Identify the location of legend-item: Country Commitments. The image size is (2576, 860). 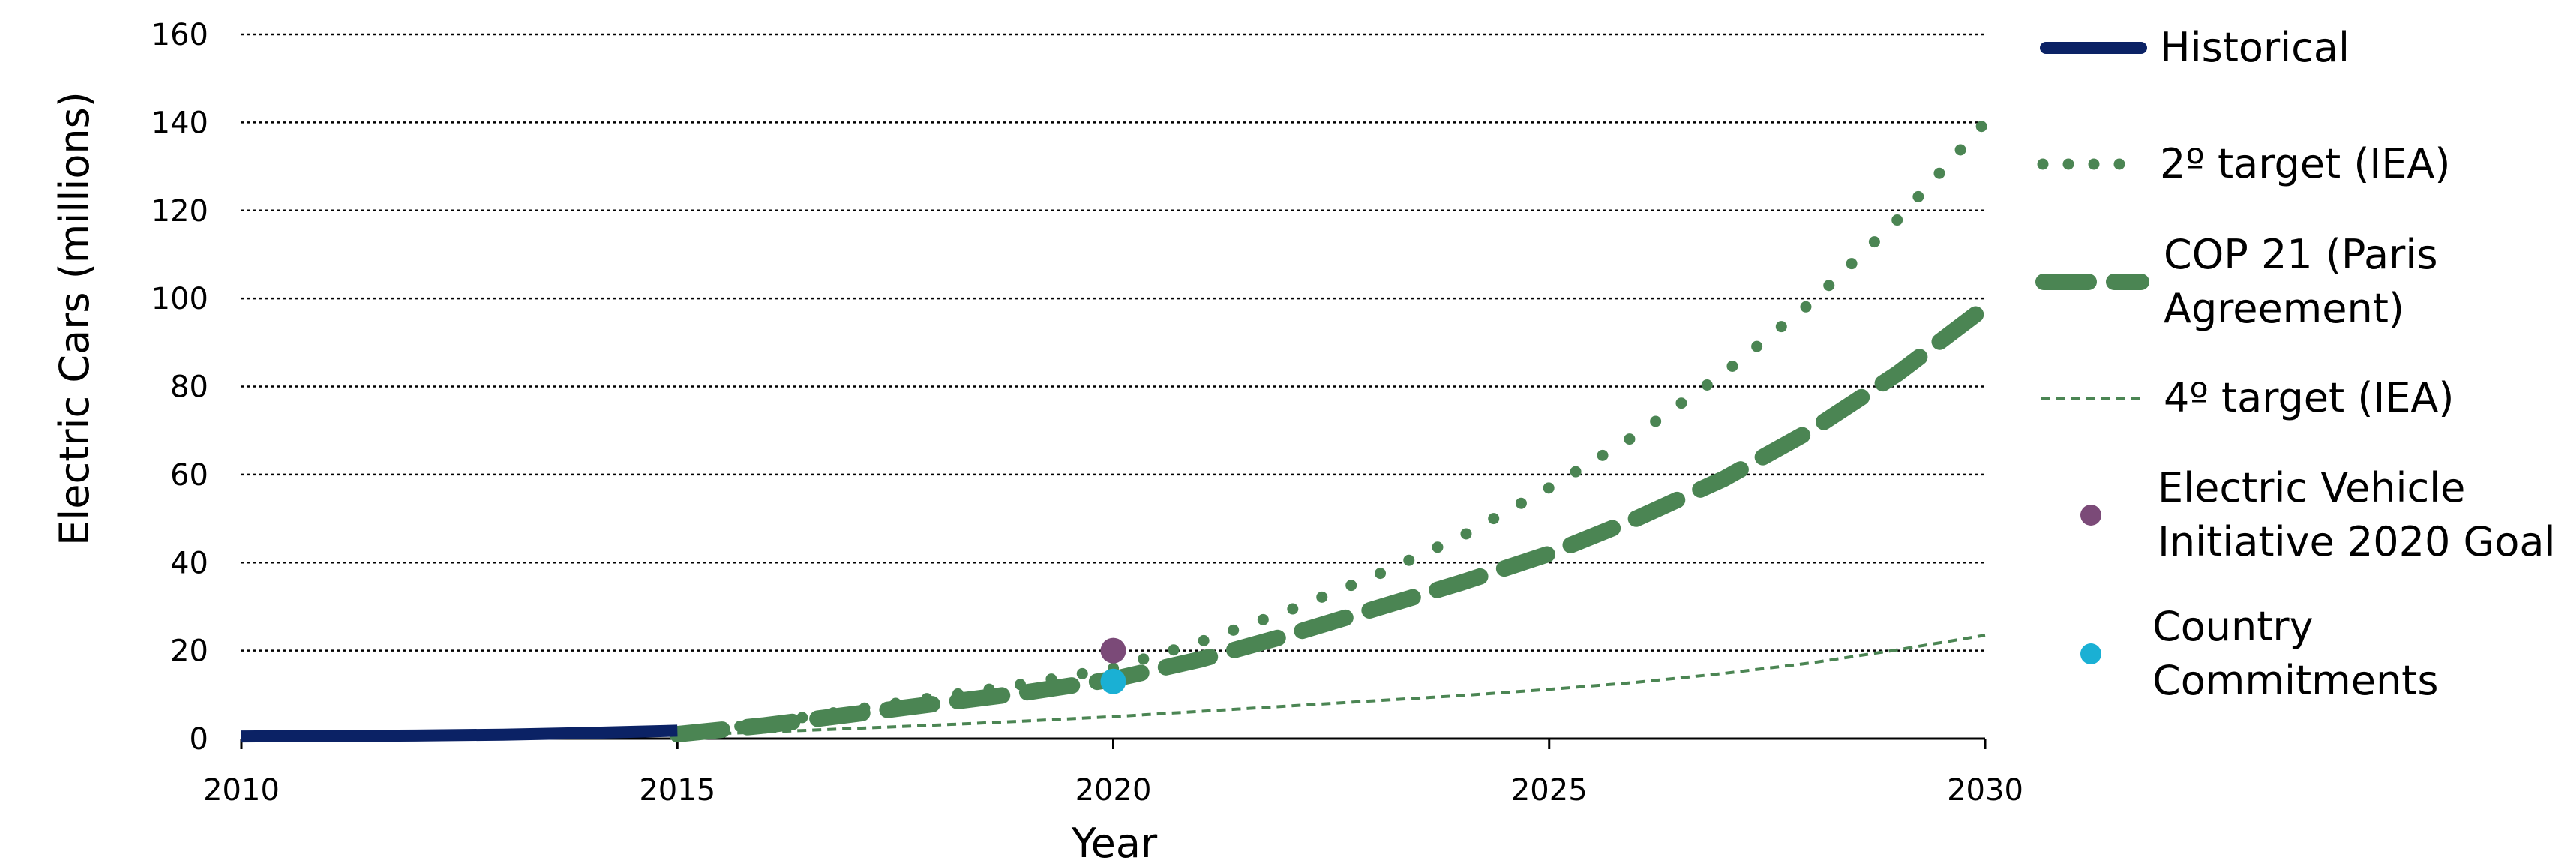
(2259, 653).